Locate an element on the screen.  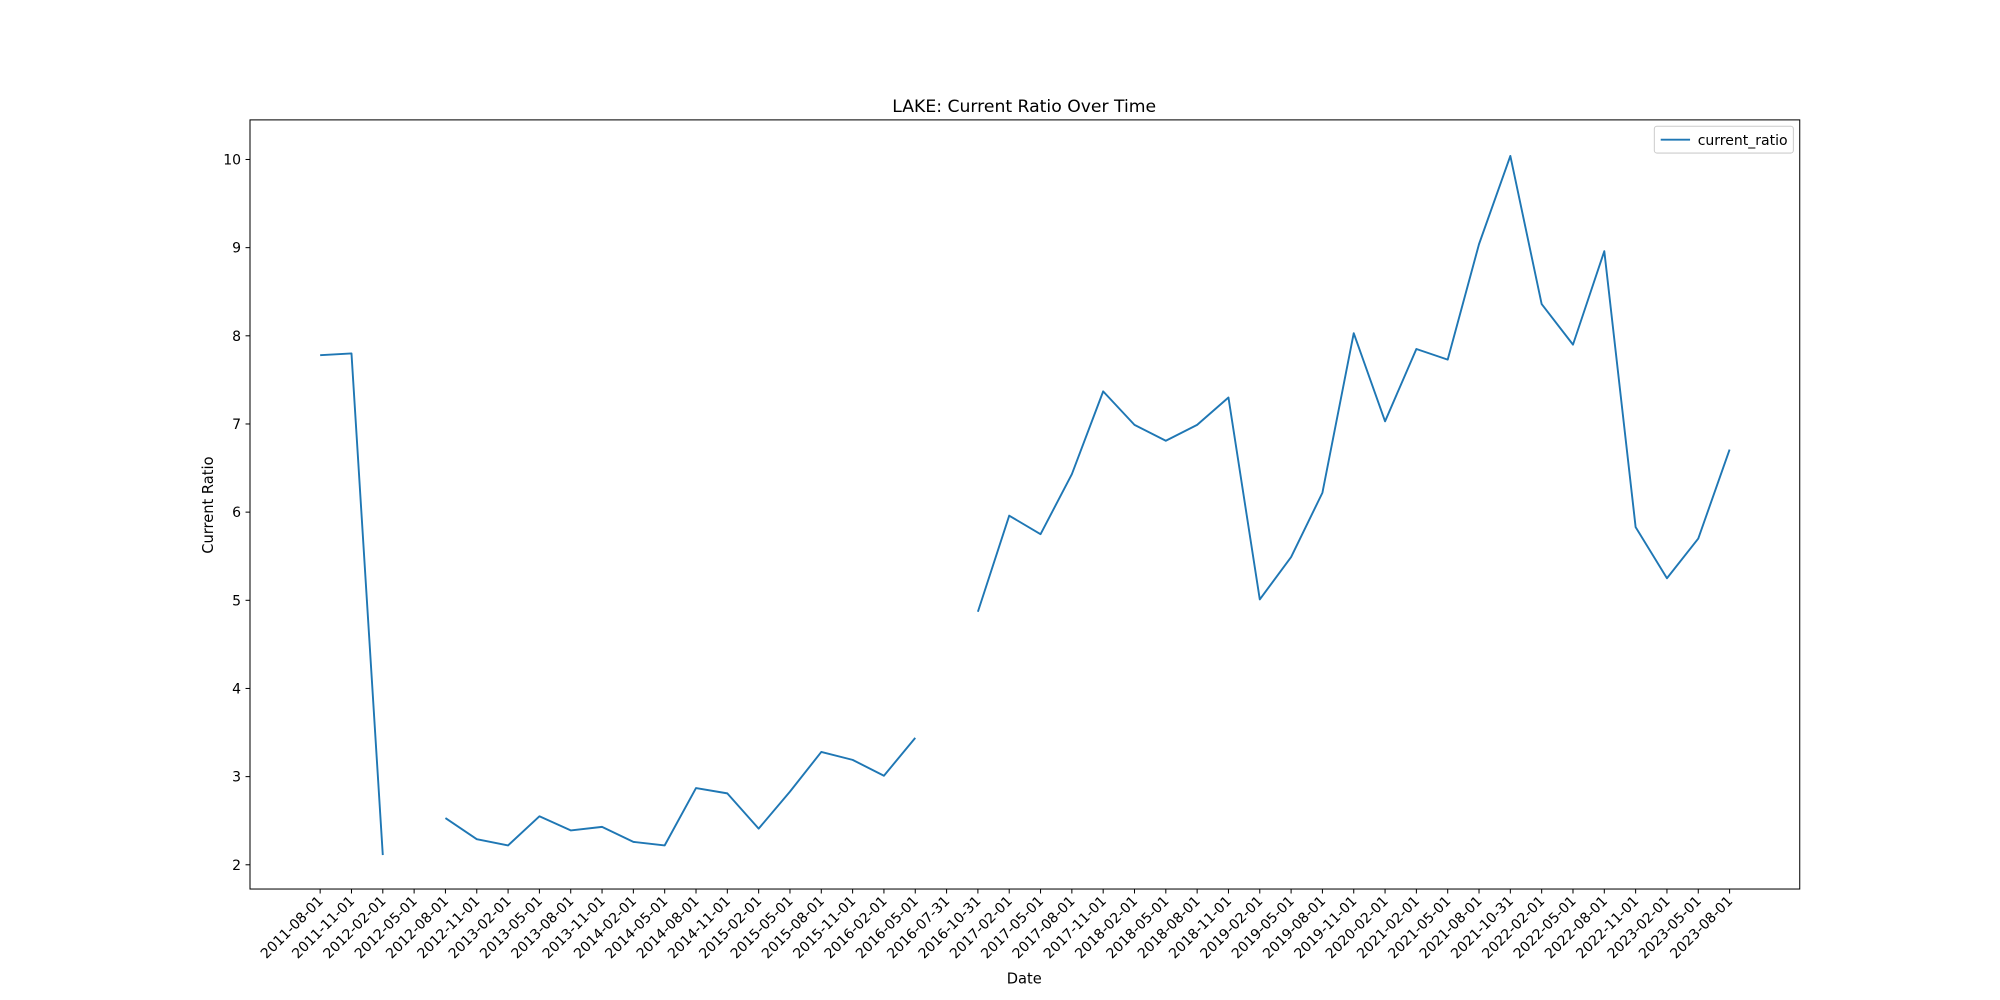
y-tick-label: 9 is located at coordinates (236, 249).